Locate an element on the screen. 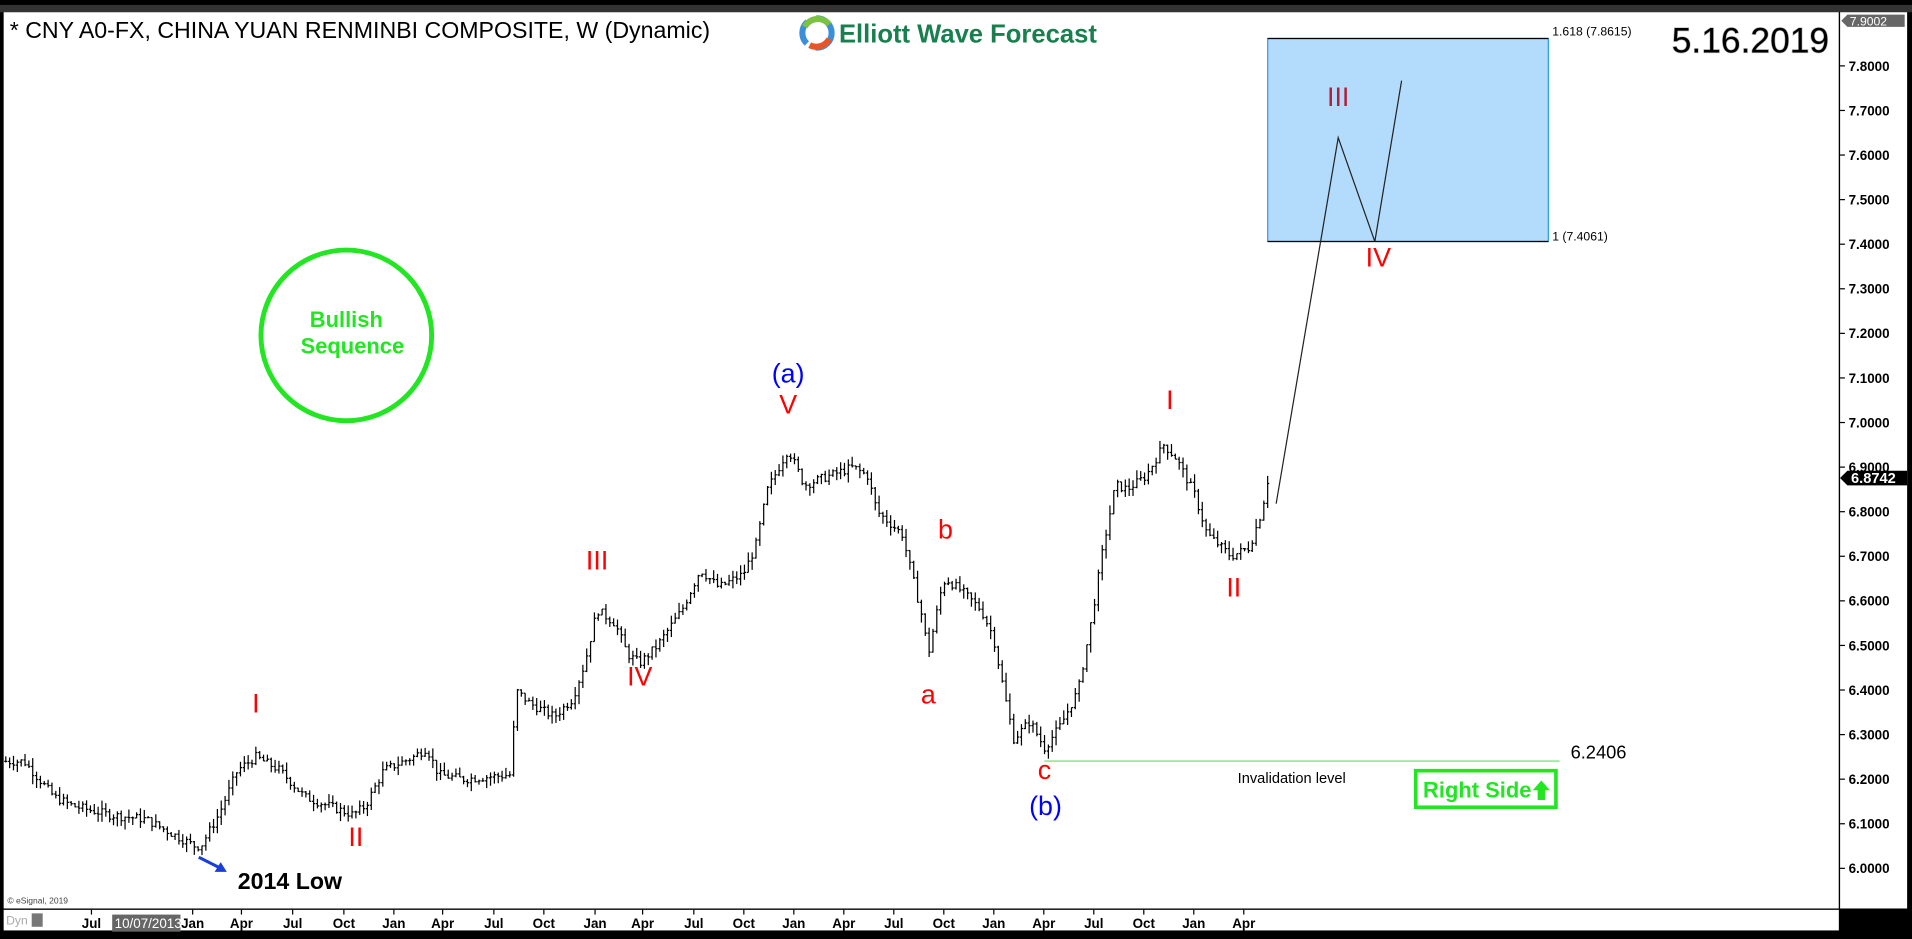 The image size is (1912, 939). x-tick-label: Oct is located at coordinates (1144, 923).